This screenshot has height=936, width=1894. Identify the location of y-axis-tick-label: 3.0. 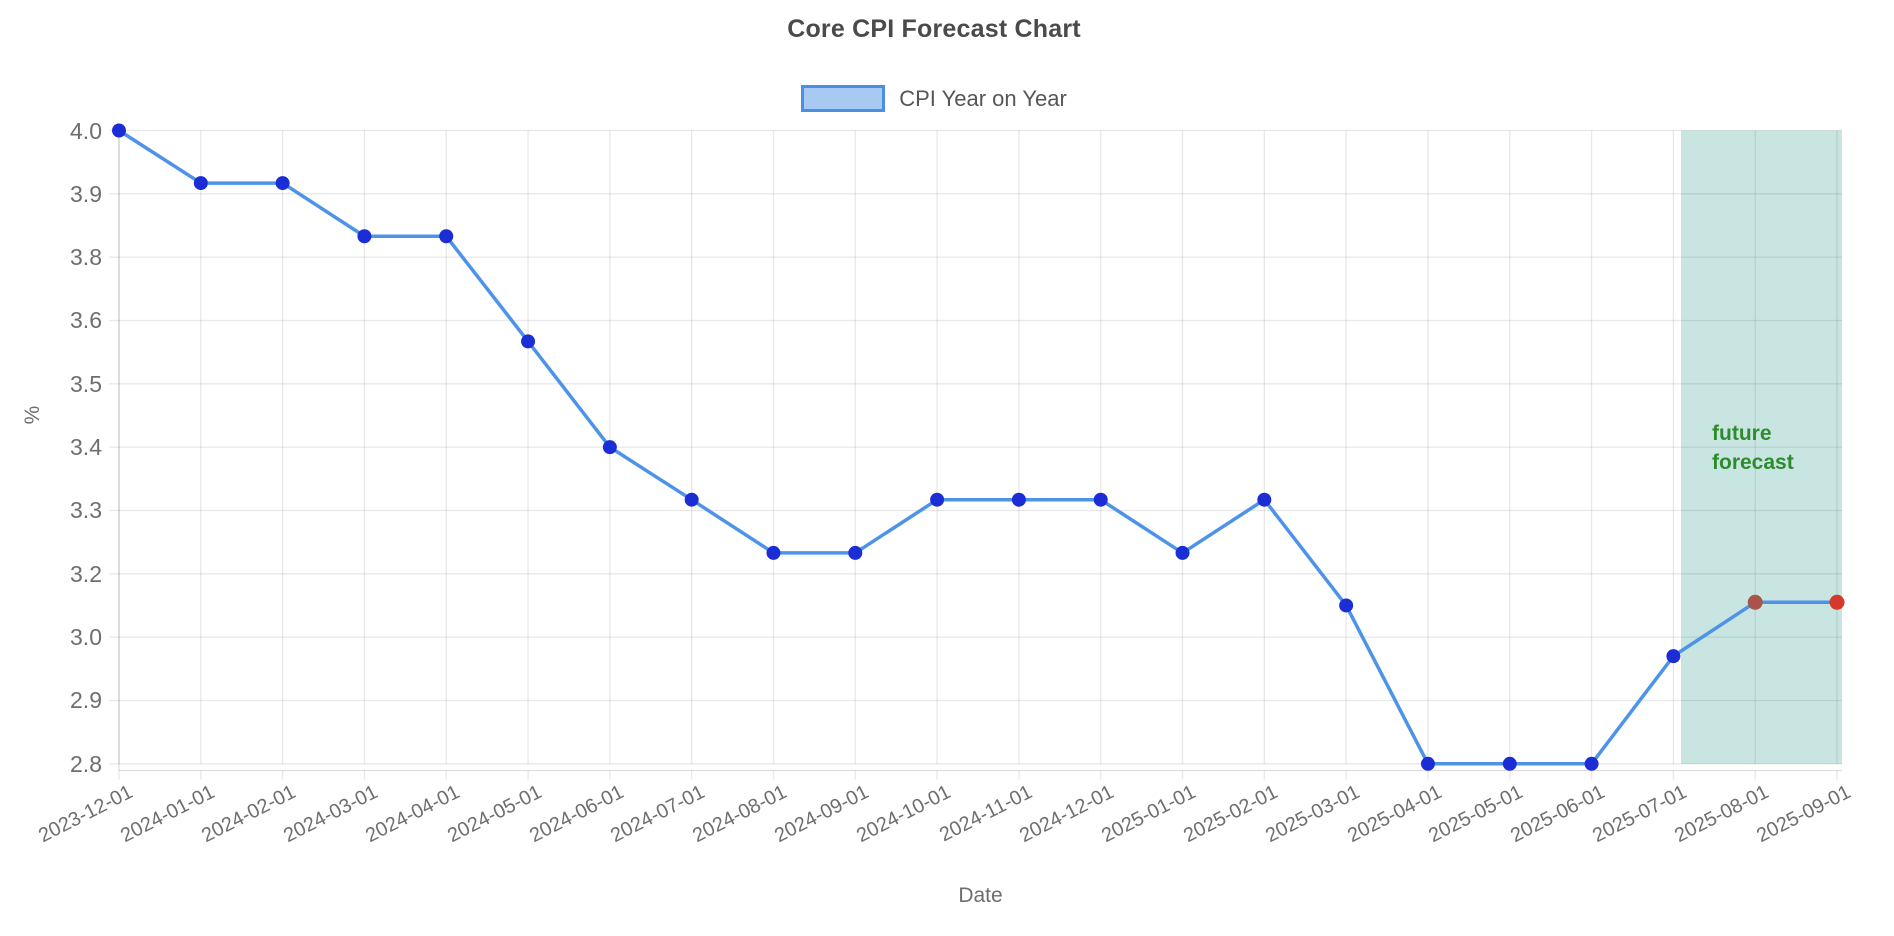
(86, 637).